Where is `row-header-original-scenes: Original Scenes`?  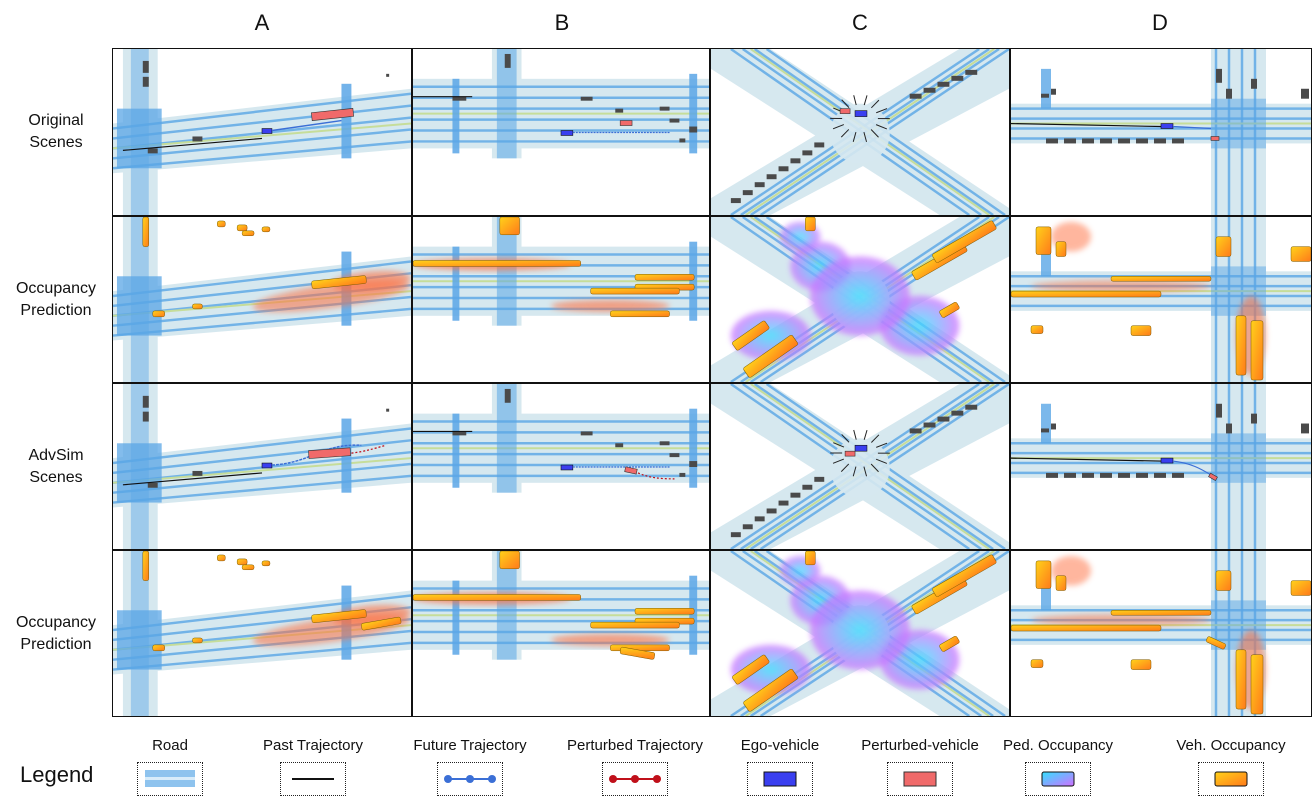 row-header-original-scenes: Original Scenes is located at coordinates (56, 132).